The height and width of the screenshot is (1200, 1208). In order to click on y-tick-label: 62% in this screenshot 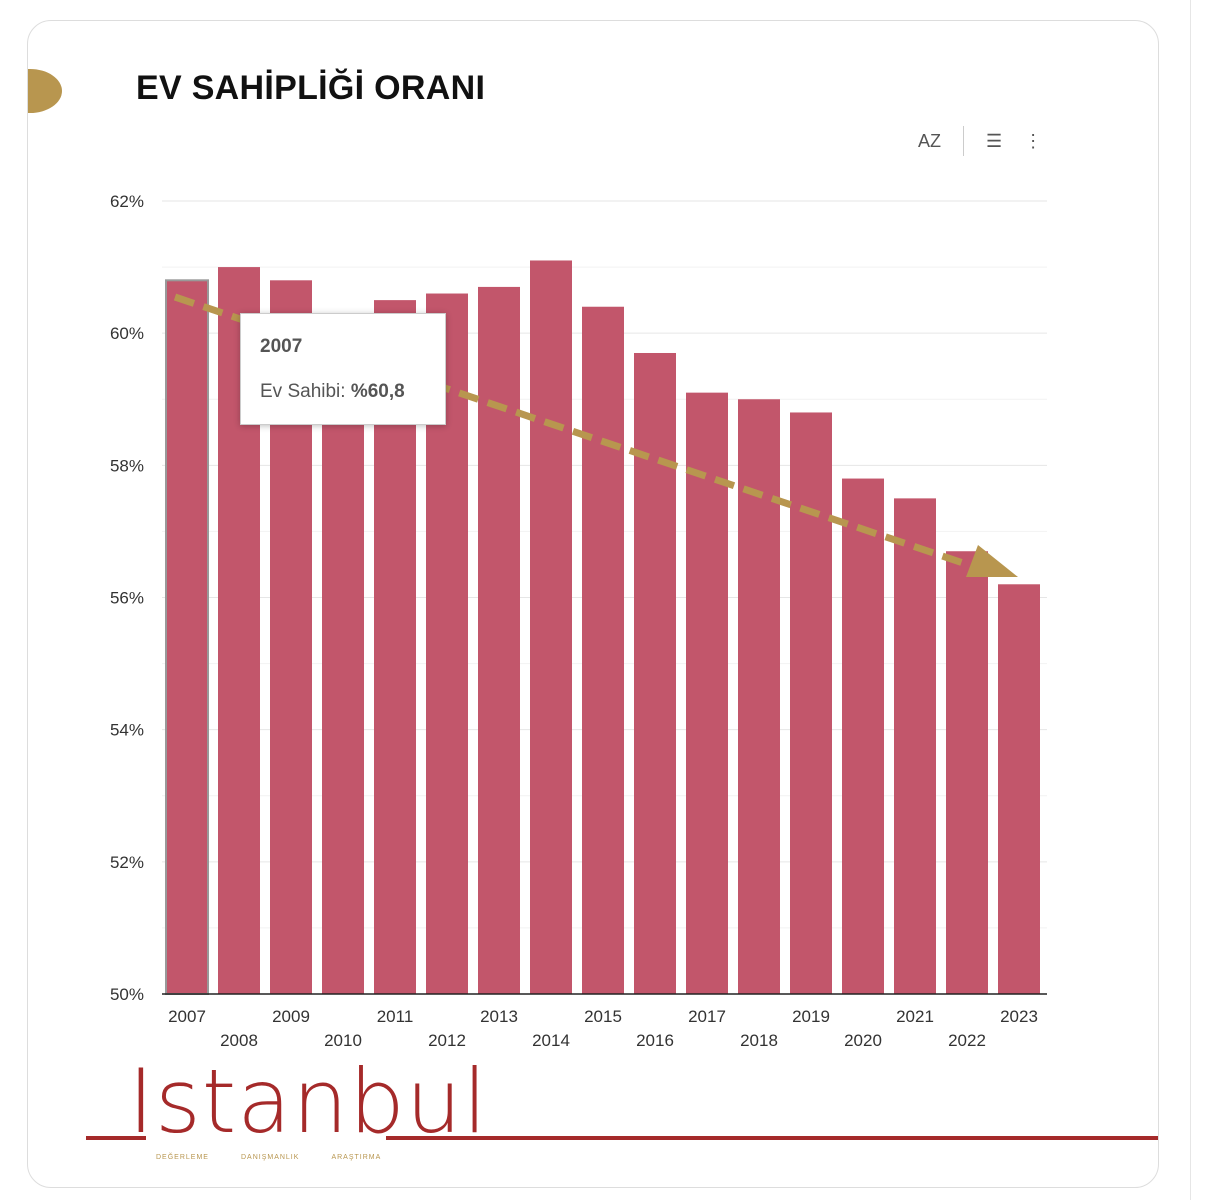, I will do `click(127, 201)`.